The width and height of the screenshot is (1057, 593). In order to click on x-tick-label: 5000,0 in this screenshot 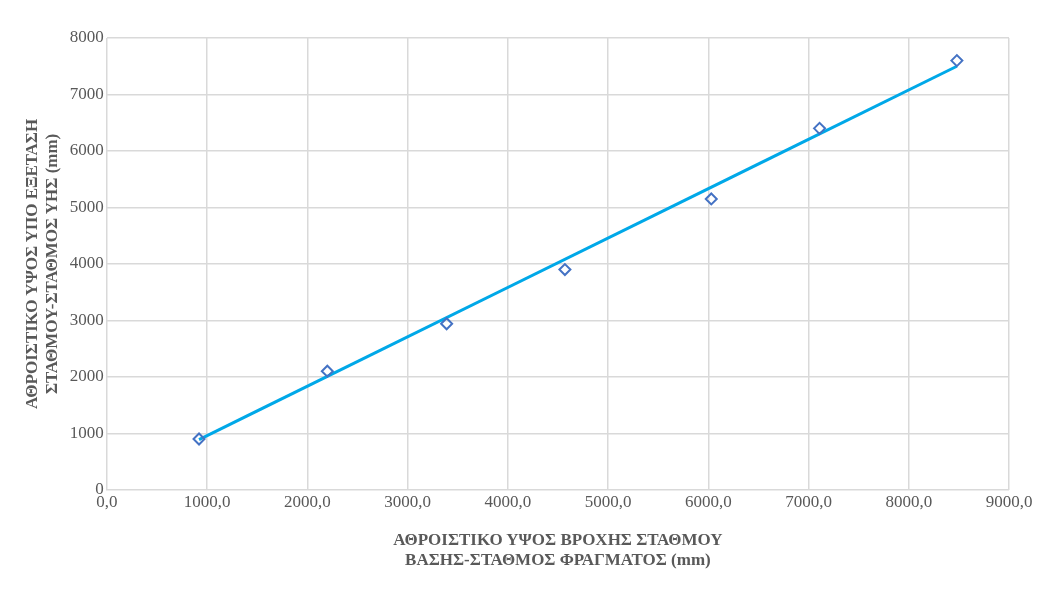, I will do `click(608, 502)`.